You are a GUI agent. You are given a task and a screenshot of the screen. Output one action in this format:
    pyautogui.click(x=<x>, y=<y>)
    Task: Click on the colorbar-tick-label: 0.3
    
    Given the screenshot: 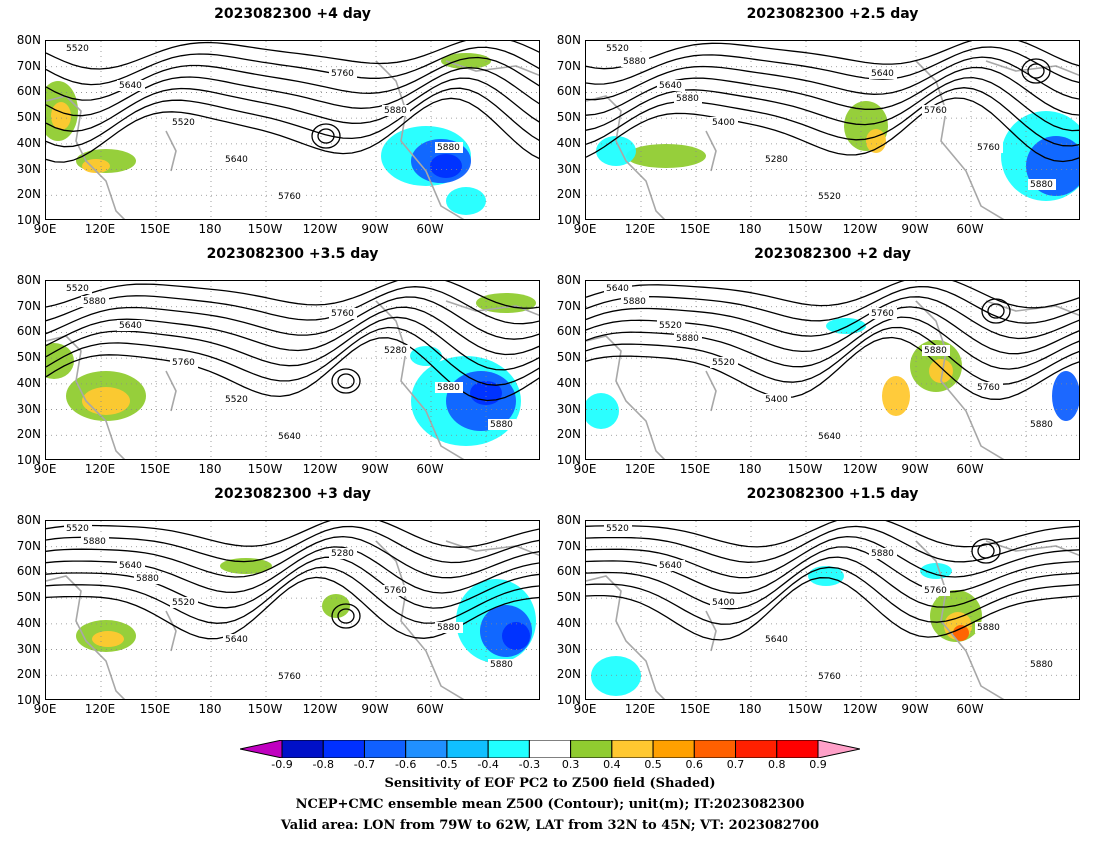 What is the action you would take?
    pyautogui.click(x=570, y=764)
    